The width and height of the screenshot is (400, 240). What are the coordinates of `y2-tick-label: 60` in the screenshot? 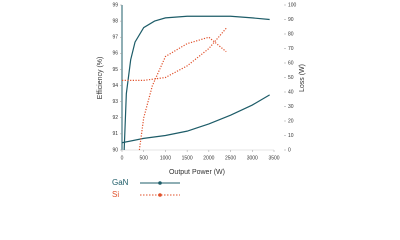 It's located at (291, 63).